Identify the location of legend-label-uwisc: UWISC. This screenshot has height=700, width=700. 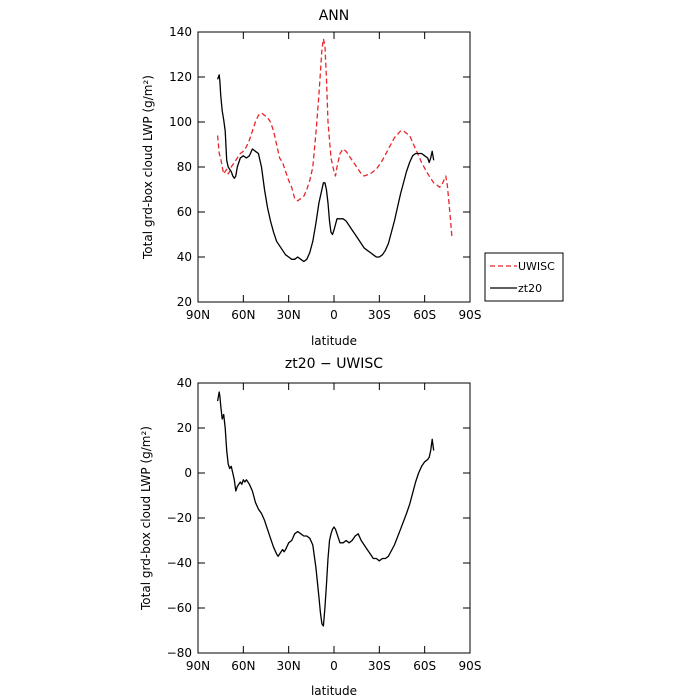
(536, 266).